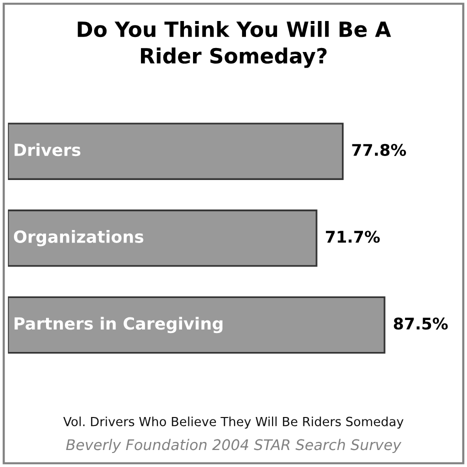 This screenshot has width=467, height=467. Describe the element at coordinates (118, 325) in the screenshot. I see `y-tick-label: Partners in Caregiving` at that location.